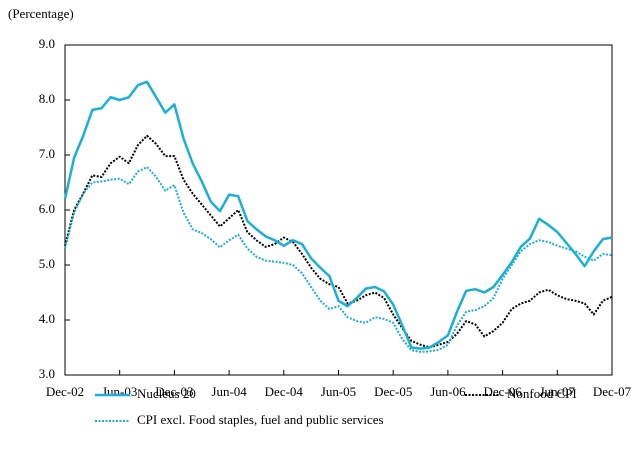 This screenshot has width=637, height=458. I want to click on y-tick-label: 8.0, so click(47, 98).